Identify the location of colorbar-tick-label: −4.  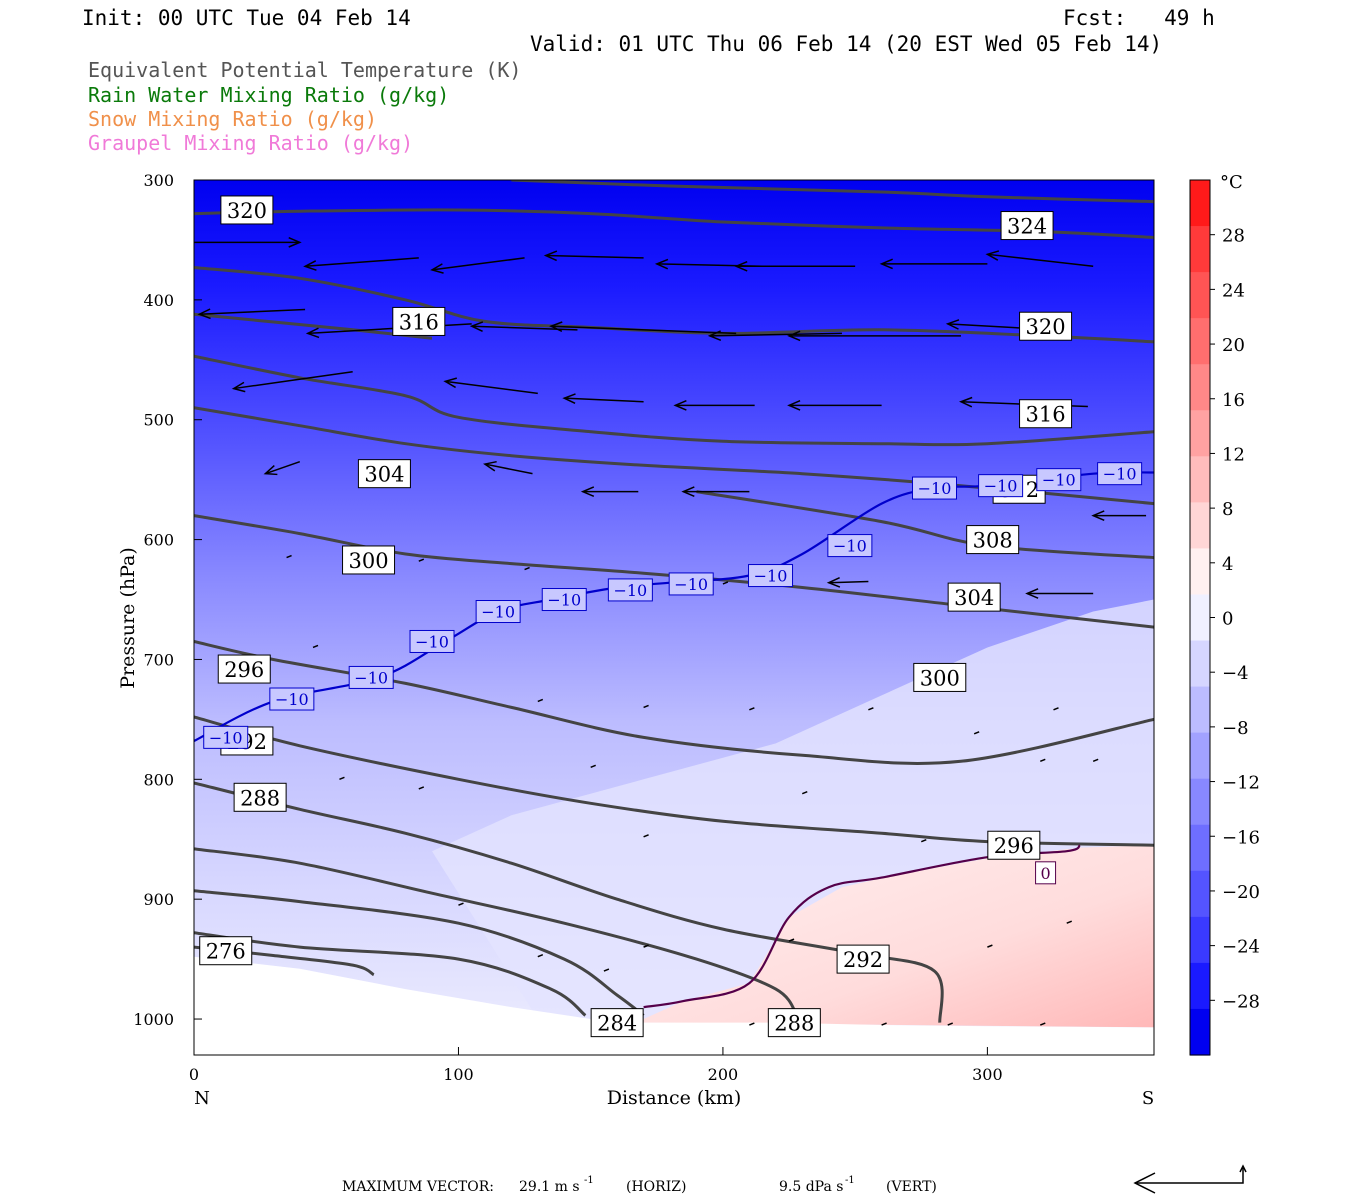
(1235, 673).